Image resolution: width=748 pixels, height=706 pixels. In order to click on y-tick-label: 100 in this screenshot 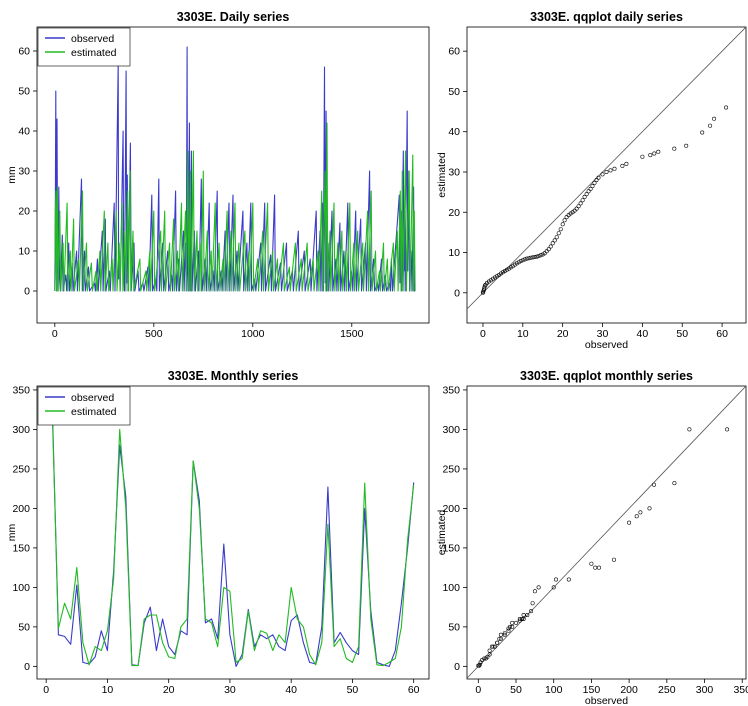, I will do `click(451, 588)`.